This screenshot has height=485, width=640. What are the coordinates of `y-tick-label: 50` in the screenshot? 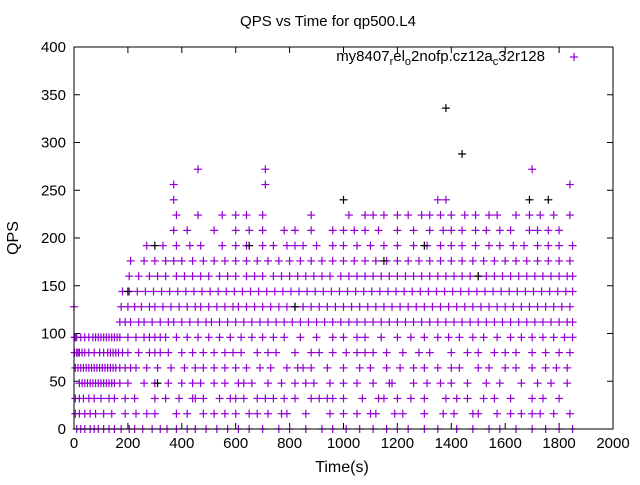 It's located at (57, 381).